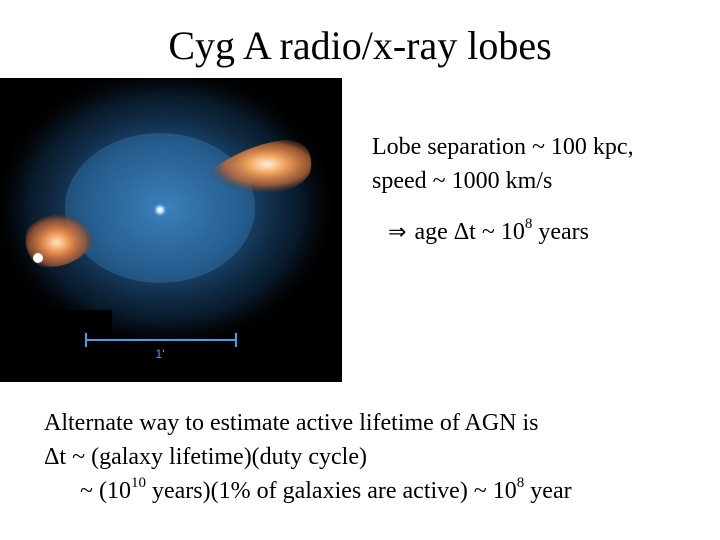  I want to click on radio-lobe-right, so click(256, 167).